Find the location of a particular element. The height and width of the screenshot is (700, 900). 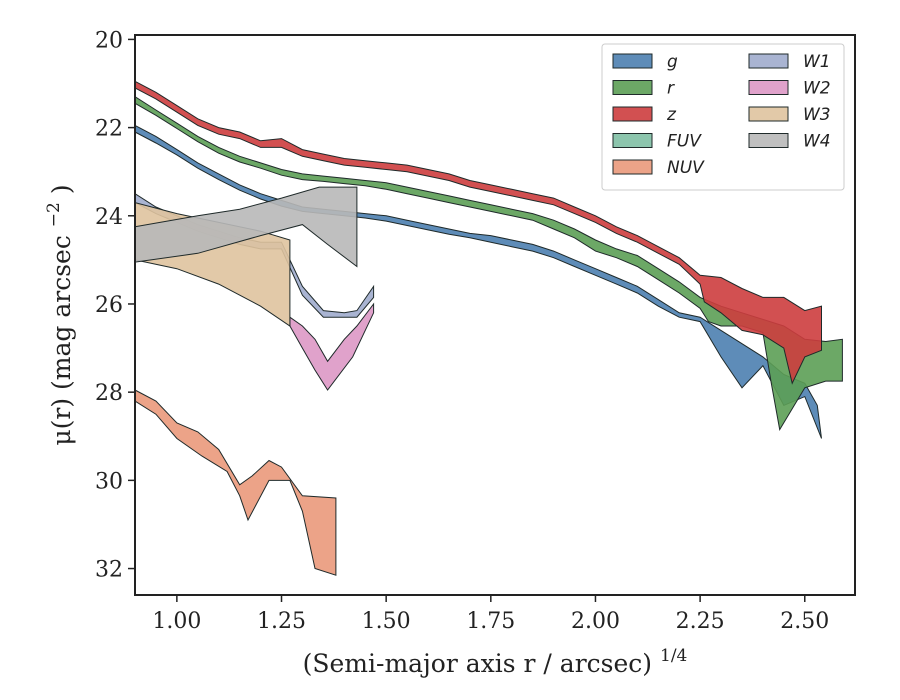

x-tick-label: 1.50 is located at coordinates (386, 621).